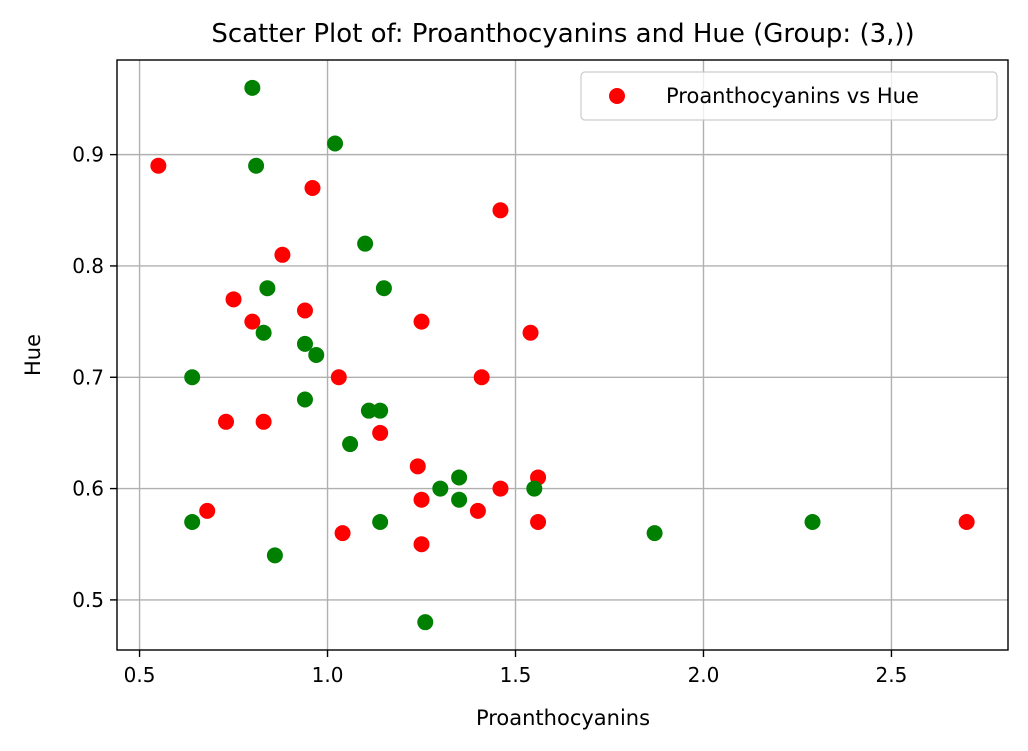  What do you see at coordinates (88, 266) in the screenshot?
I see `y-tick-label: 0.8` at bounding box center [88, 266].